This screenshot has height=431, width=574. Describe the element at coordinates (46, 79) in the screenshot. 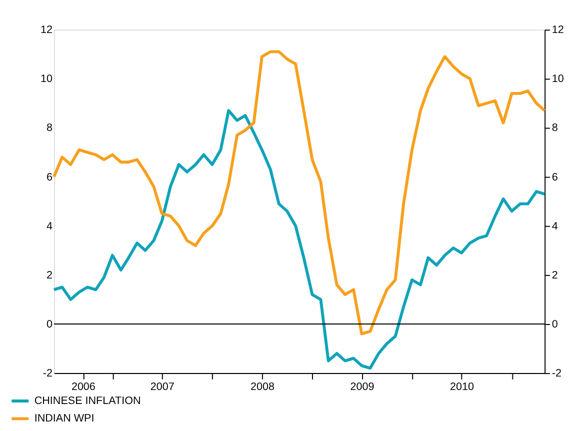

I see `y-tick-label: 10` at that location.